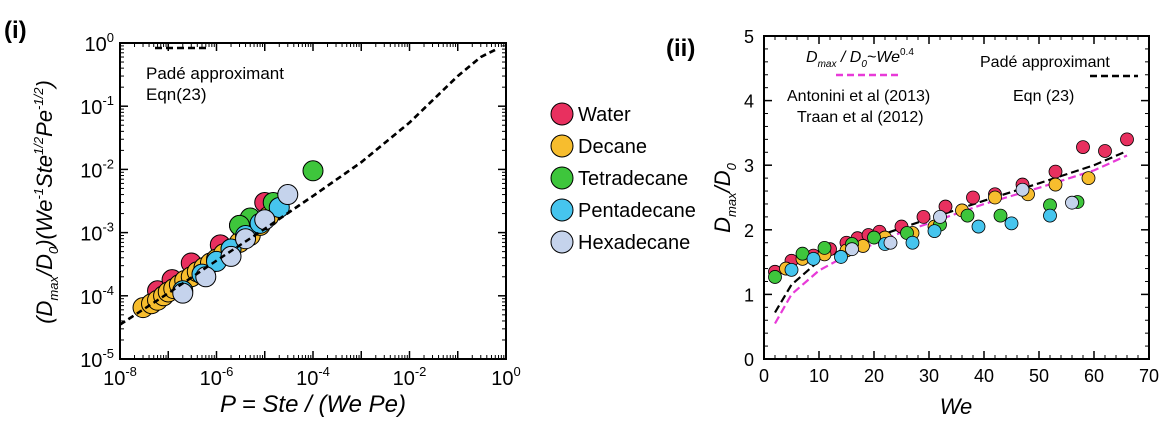 This screenshot has height=422, width=1164. I want to click on y-tick-label-ii: 1, so click(749, 295).